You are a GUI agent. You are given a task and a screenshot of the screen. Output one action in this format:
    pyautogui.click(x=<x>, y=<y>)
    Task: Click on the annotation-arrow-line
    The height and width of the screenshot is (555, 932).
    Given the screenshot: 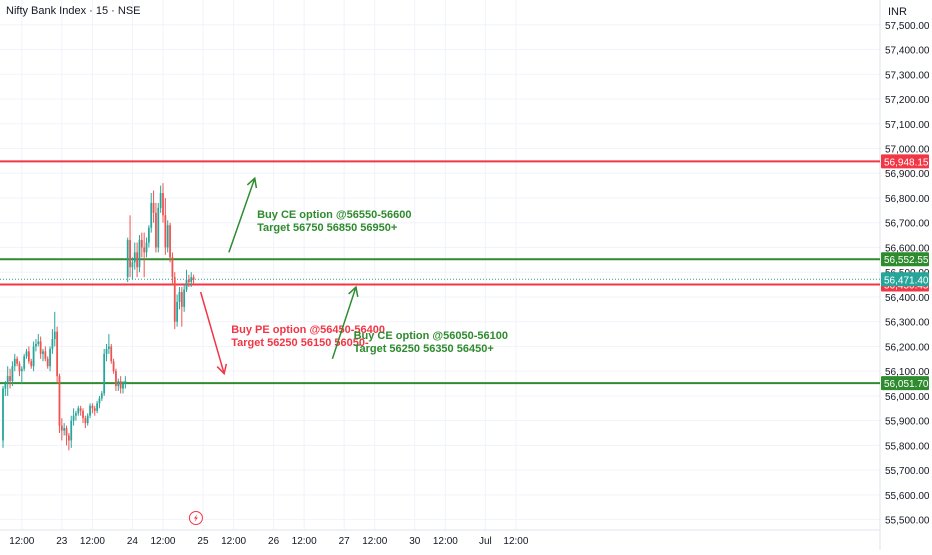 What is the action you would take?
    pyautogui.click(x=344, y=323)
    